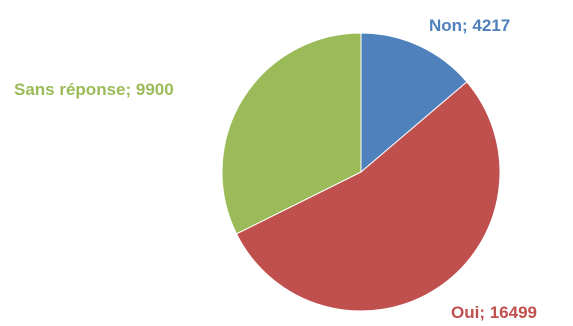  Describe the element at coordinates (414, 103) in the screenshot. I see `pie-slice-non` at that location.